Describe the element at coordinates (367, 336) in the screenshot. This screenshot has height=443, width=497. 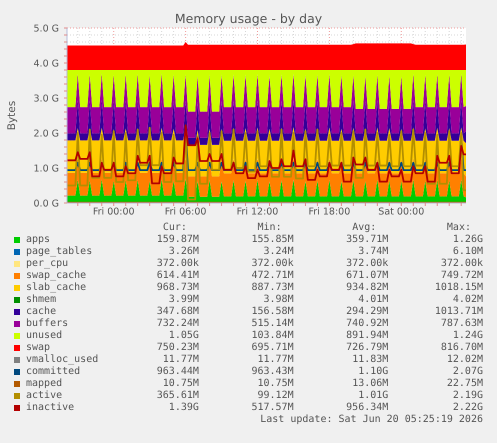
I see `text: 891.94M` at that location.